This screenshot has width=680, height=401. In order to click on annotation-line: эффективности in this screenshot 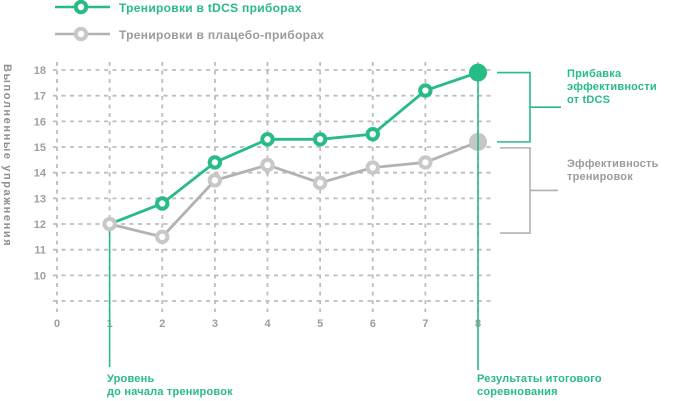, I will do `click(612, 87)`.